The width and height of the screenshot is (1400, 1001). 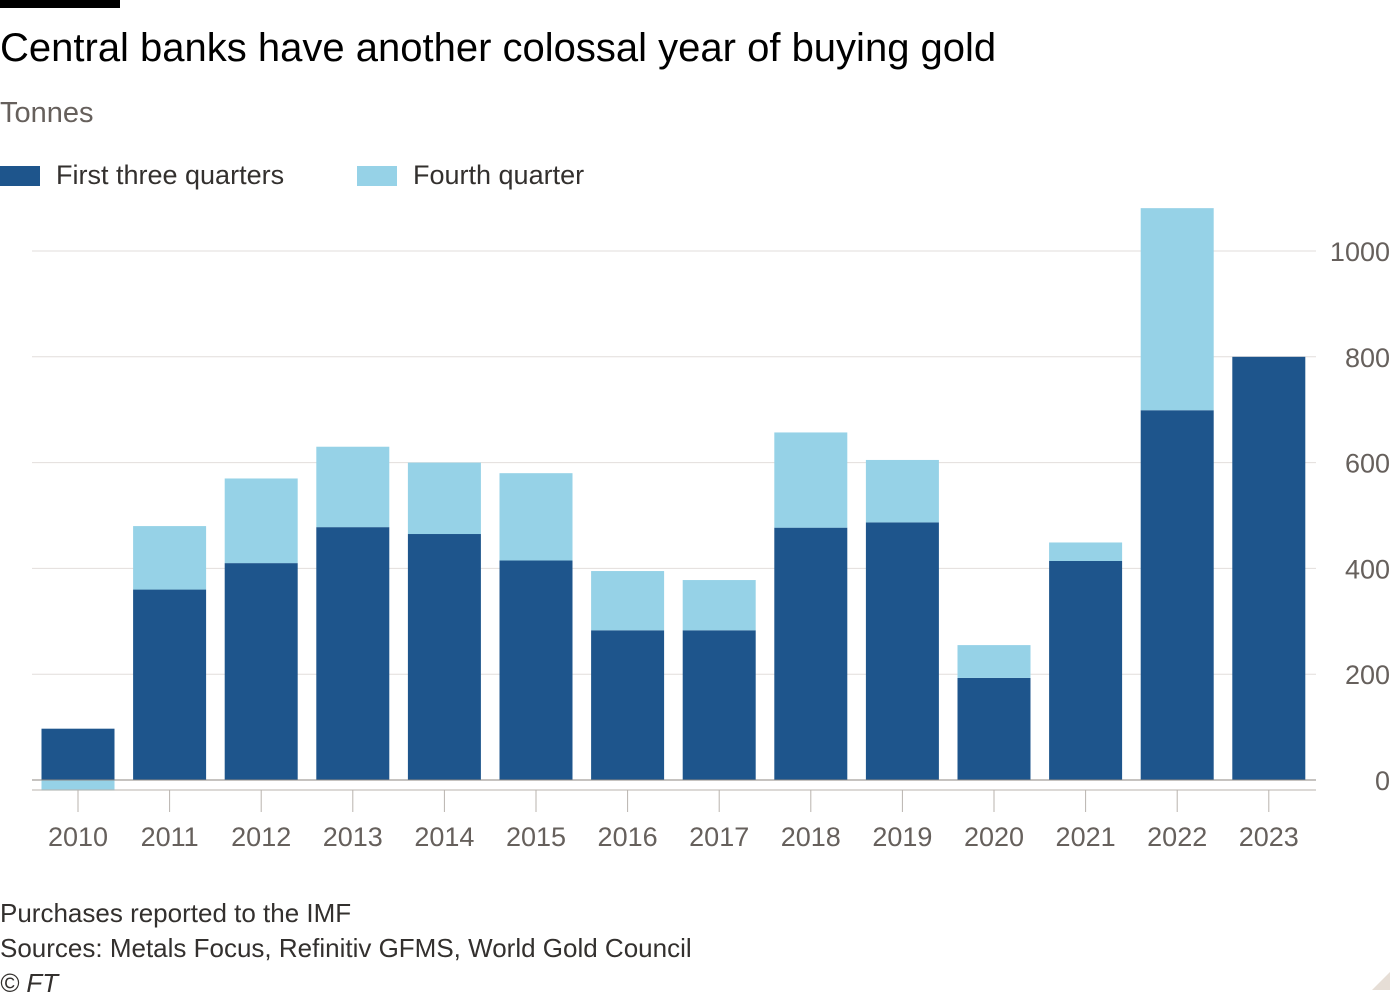 I want to click on bar-fourth-quarter-2017, so click(x=719, y=605).